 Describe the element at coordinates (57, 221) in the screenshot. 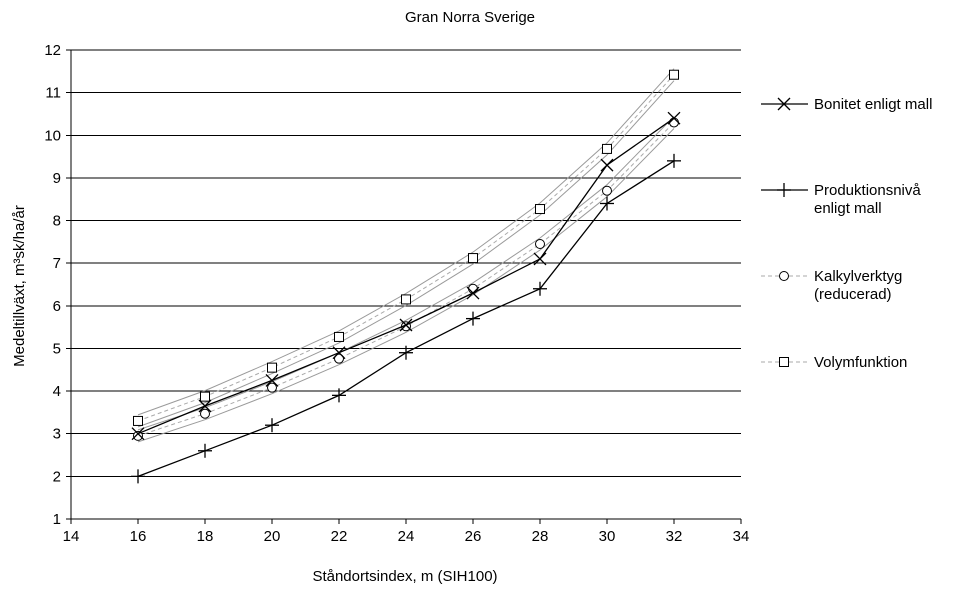

I see `y-tick-label: 8` at that location.